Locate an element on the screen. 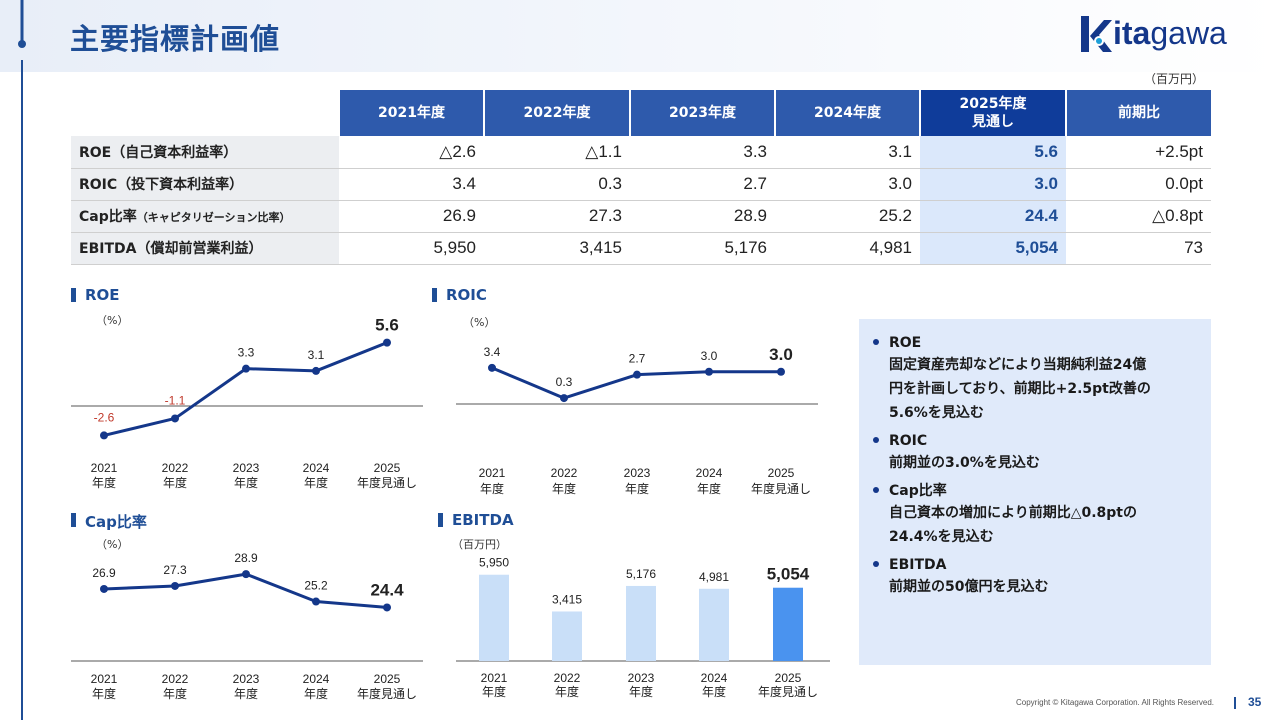  cap-tick-year: 2022 is located at coordinates (175, 679).